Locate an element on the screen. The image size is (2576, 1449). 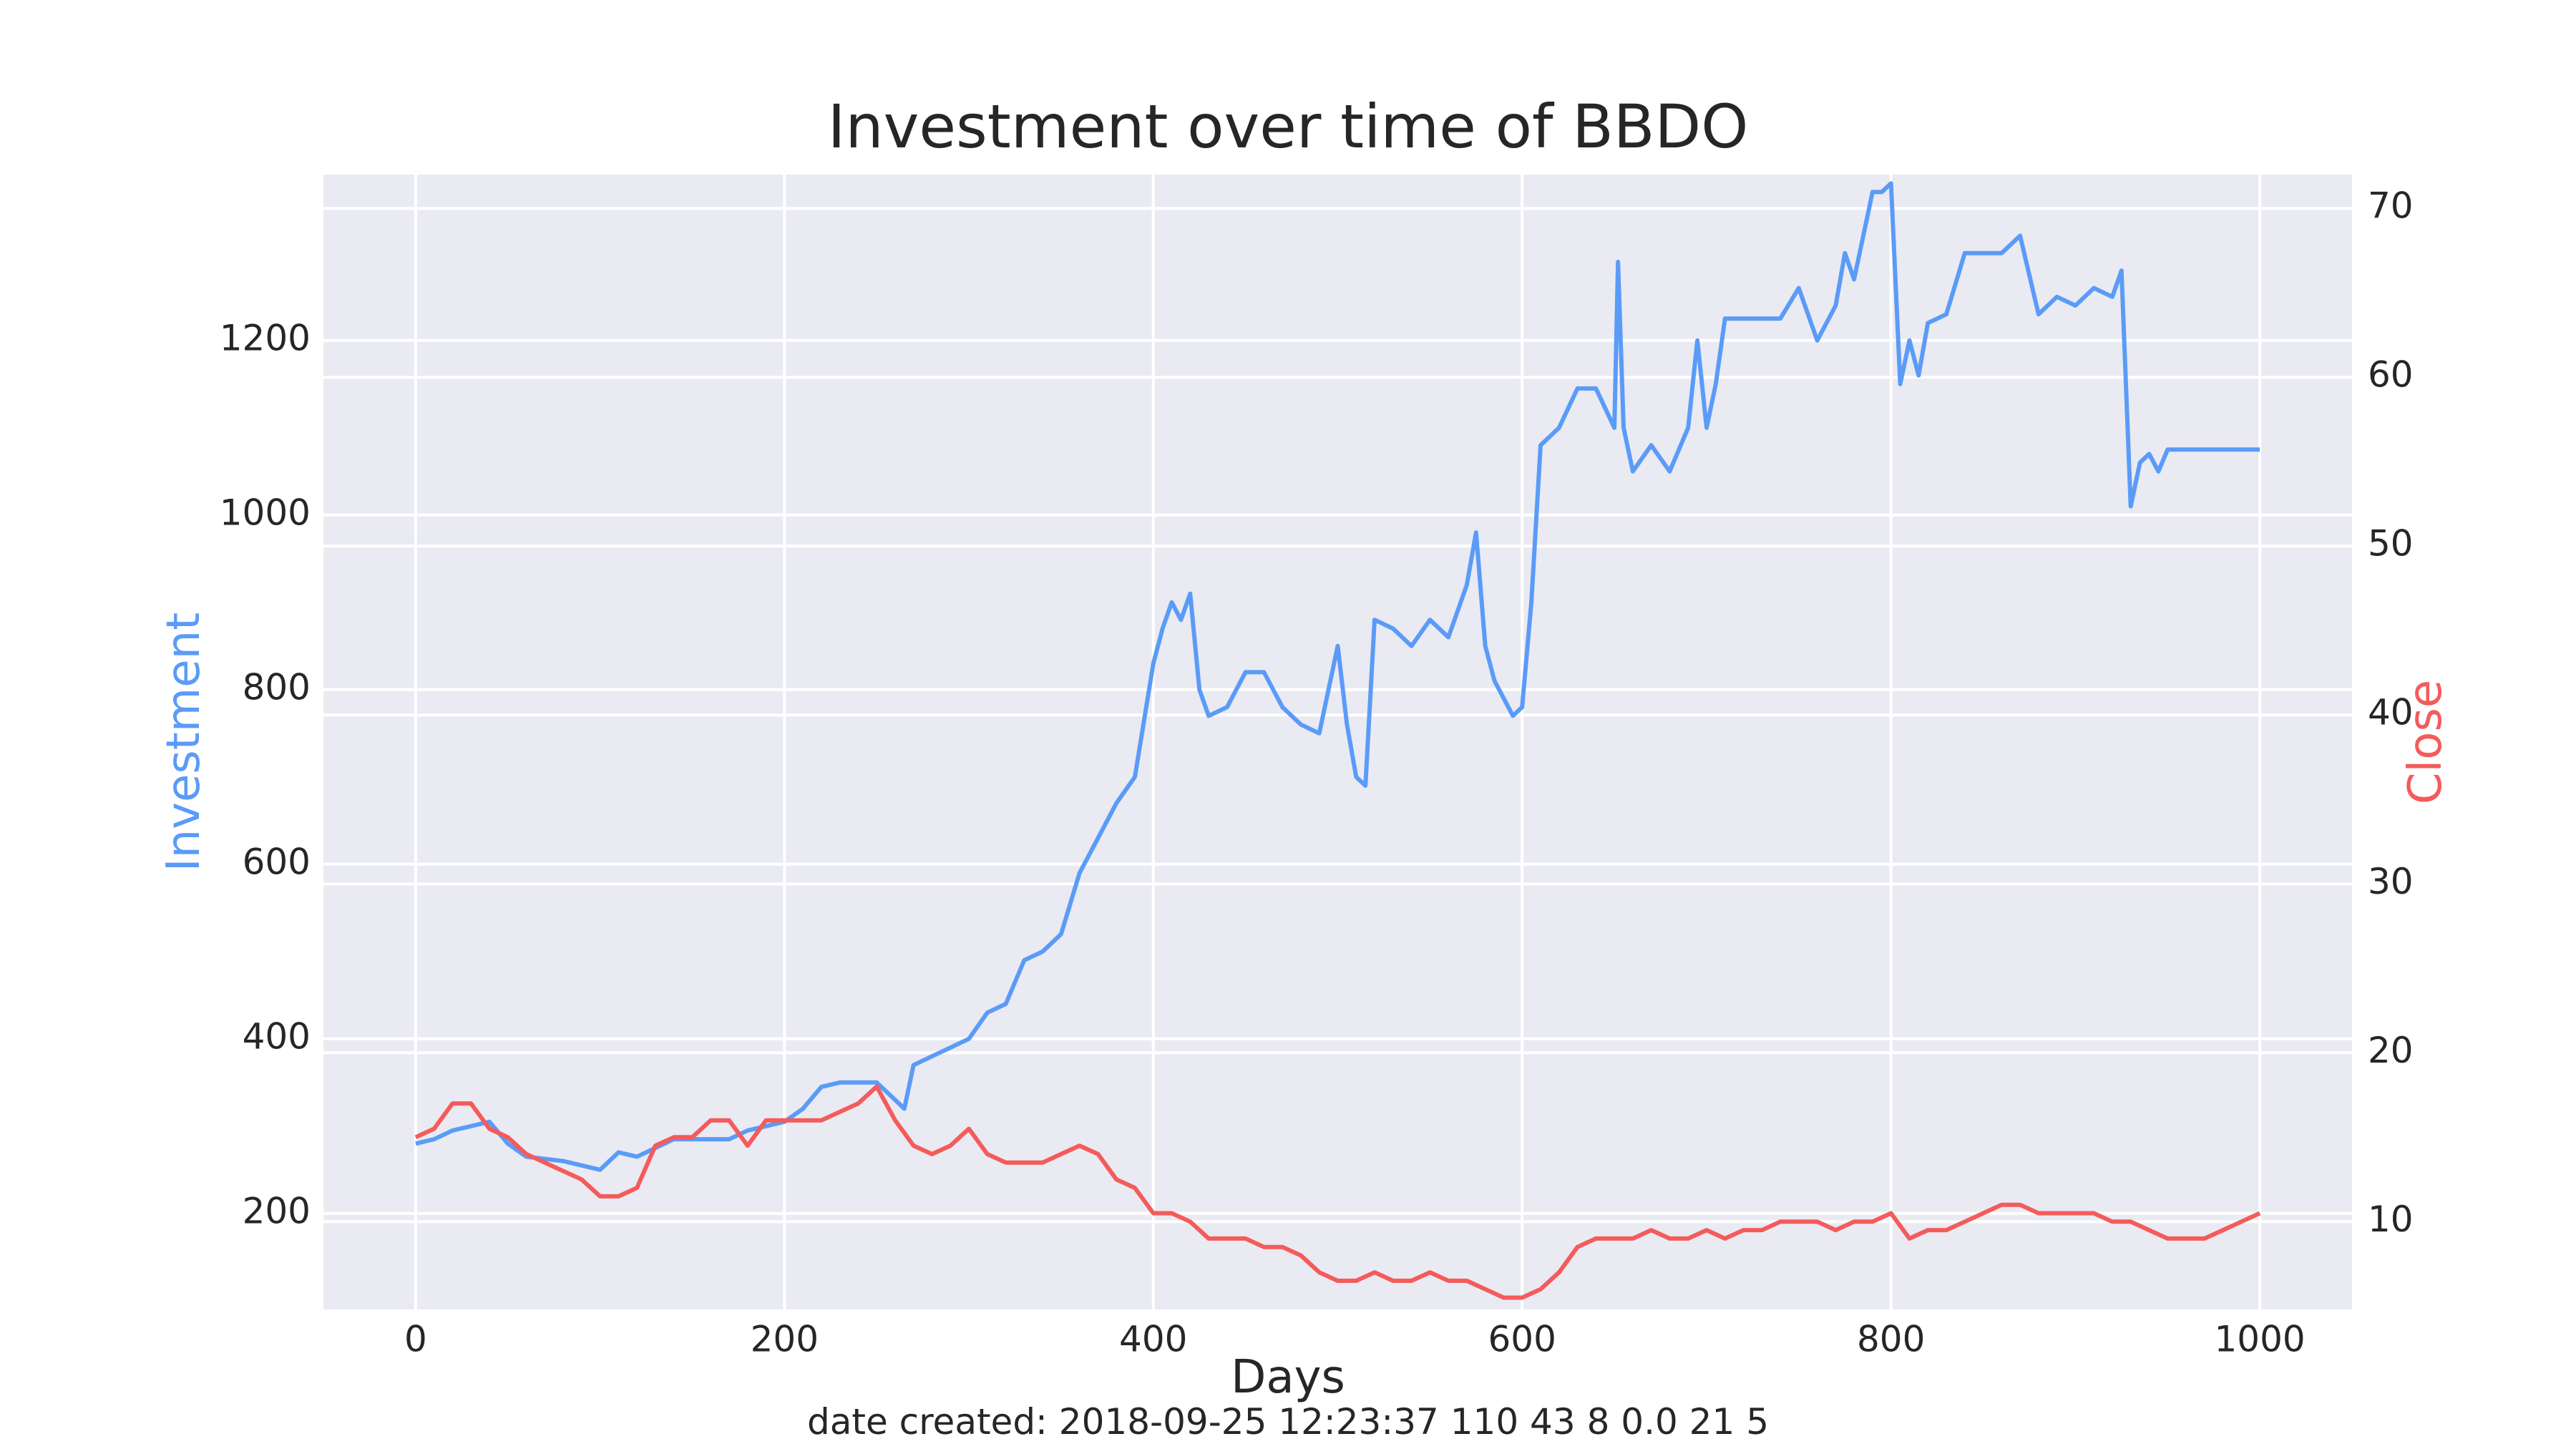
y-tick-label-right: 30 is located at coordinates (2391, 881).